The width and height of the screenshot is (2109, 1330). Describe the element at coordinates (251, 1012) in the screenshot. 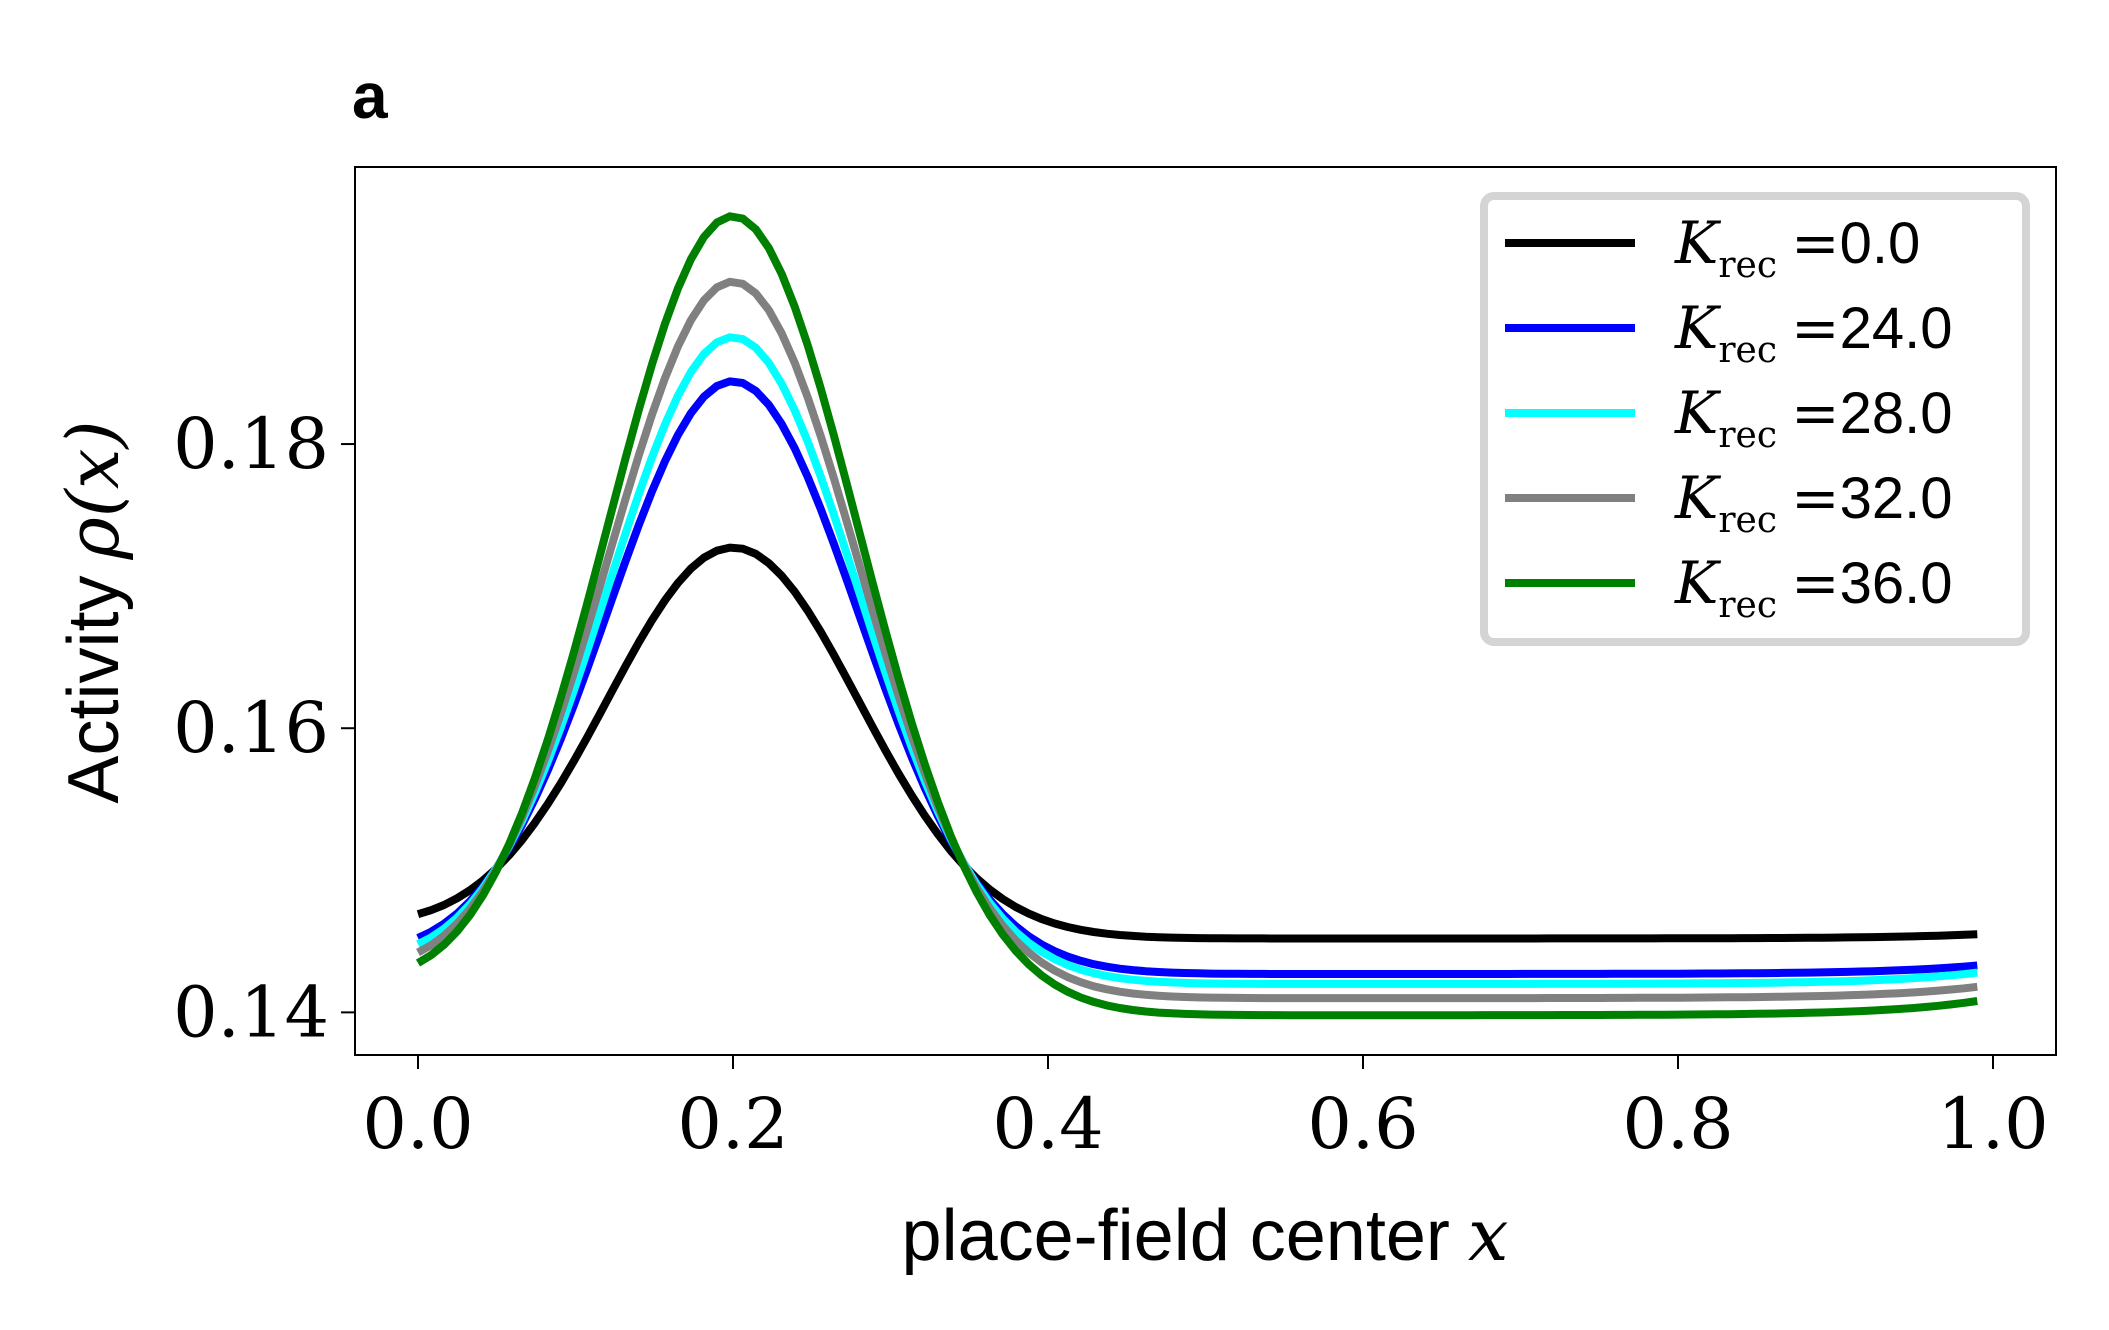

I see `y-tick-label-0: 0.14` at that location.